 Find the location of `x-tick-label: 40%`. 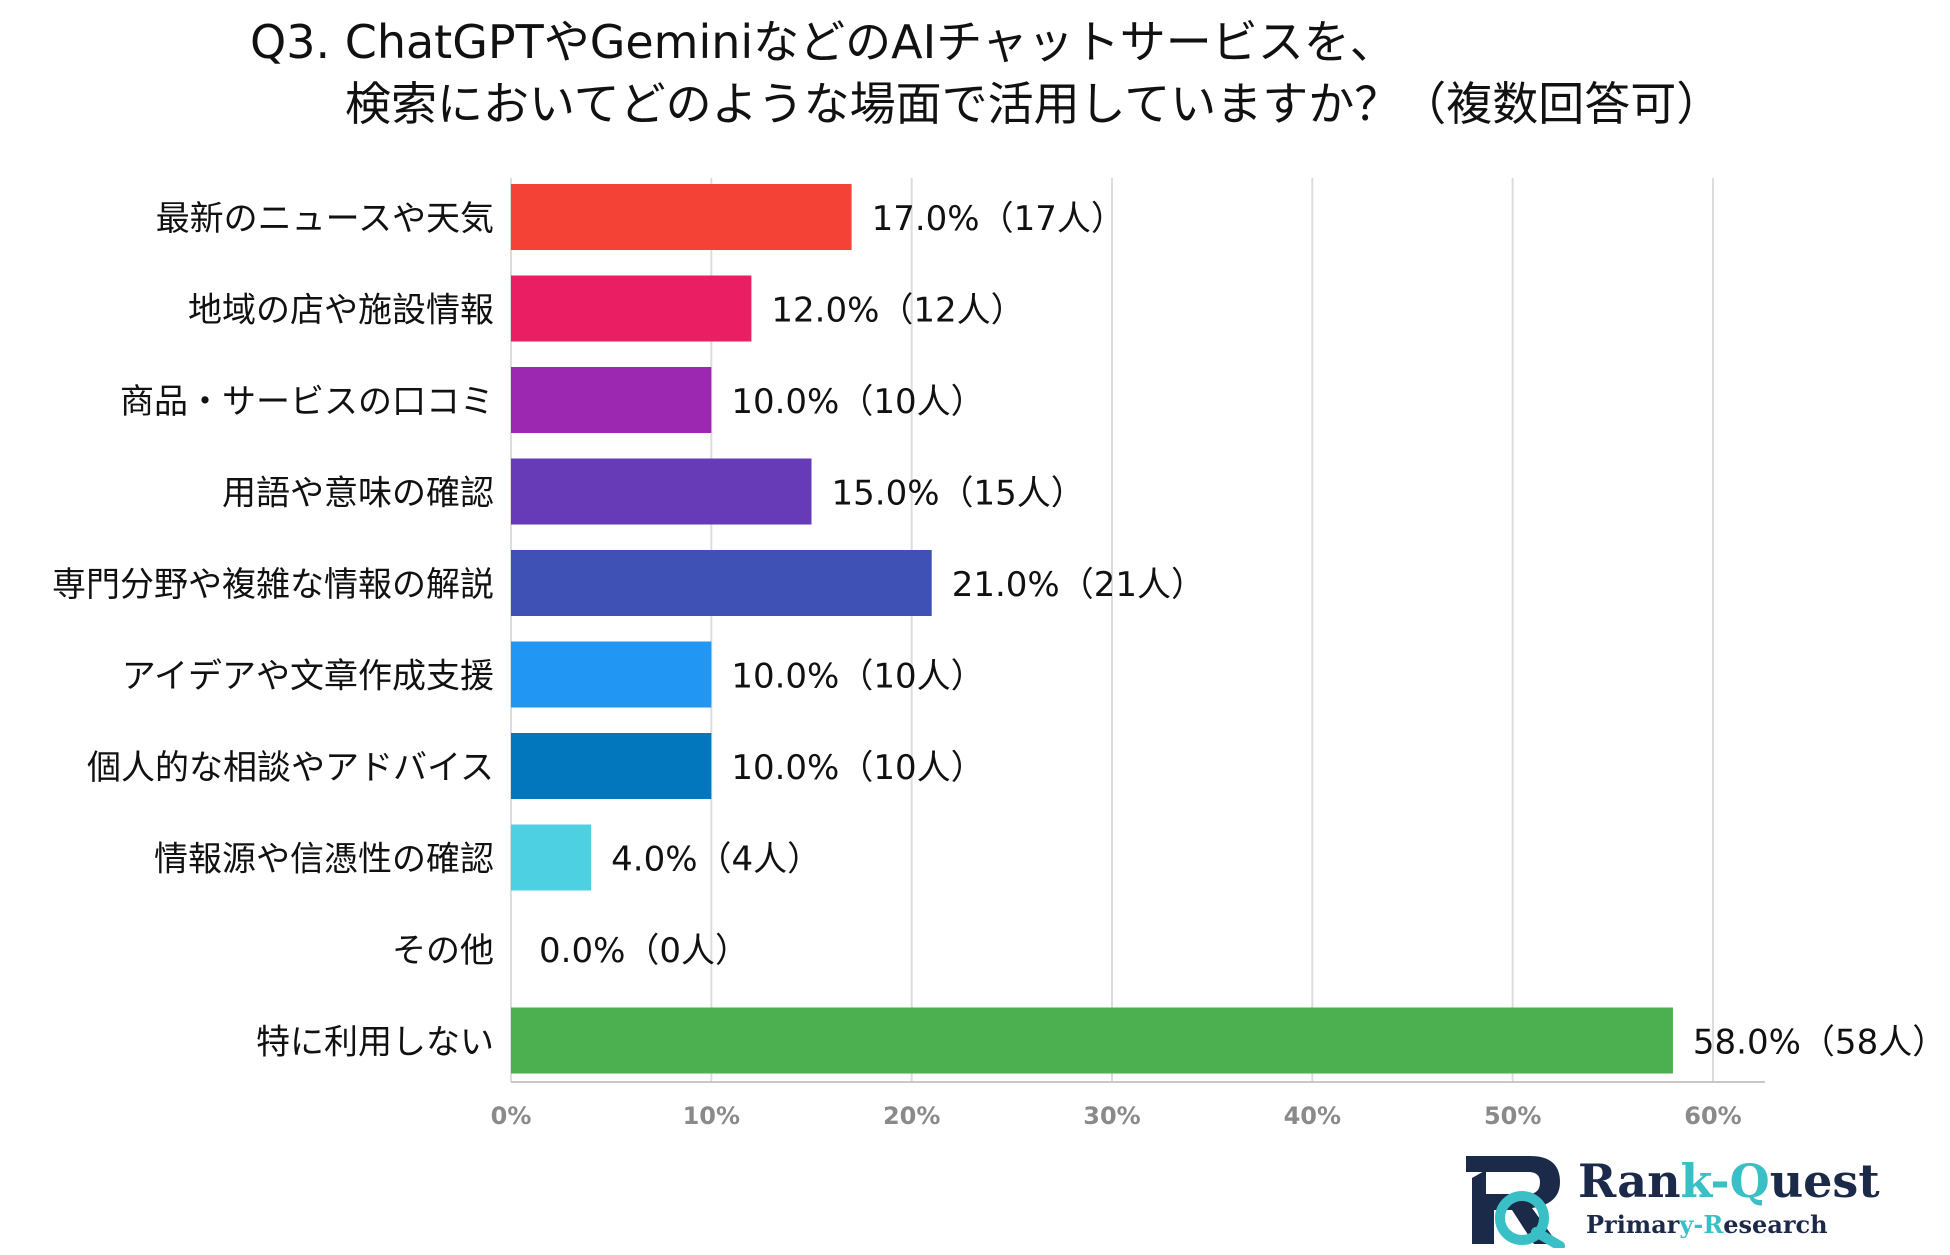

x-tick-label: 40% is located at coordinates (1312, 1116).